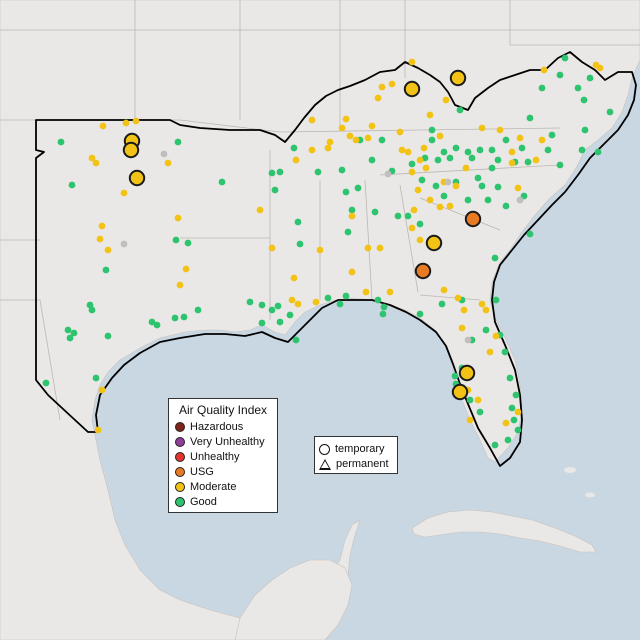  I want to click on legend-label: USG, so click(202, 472).